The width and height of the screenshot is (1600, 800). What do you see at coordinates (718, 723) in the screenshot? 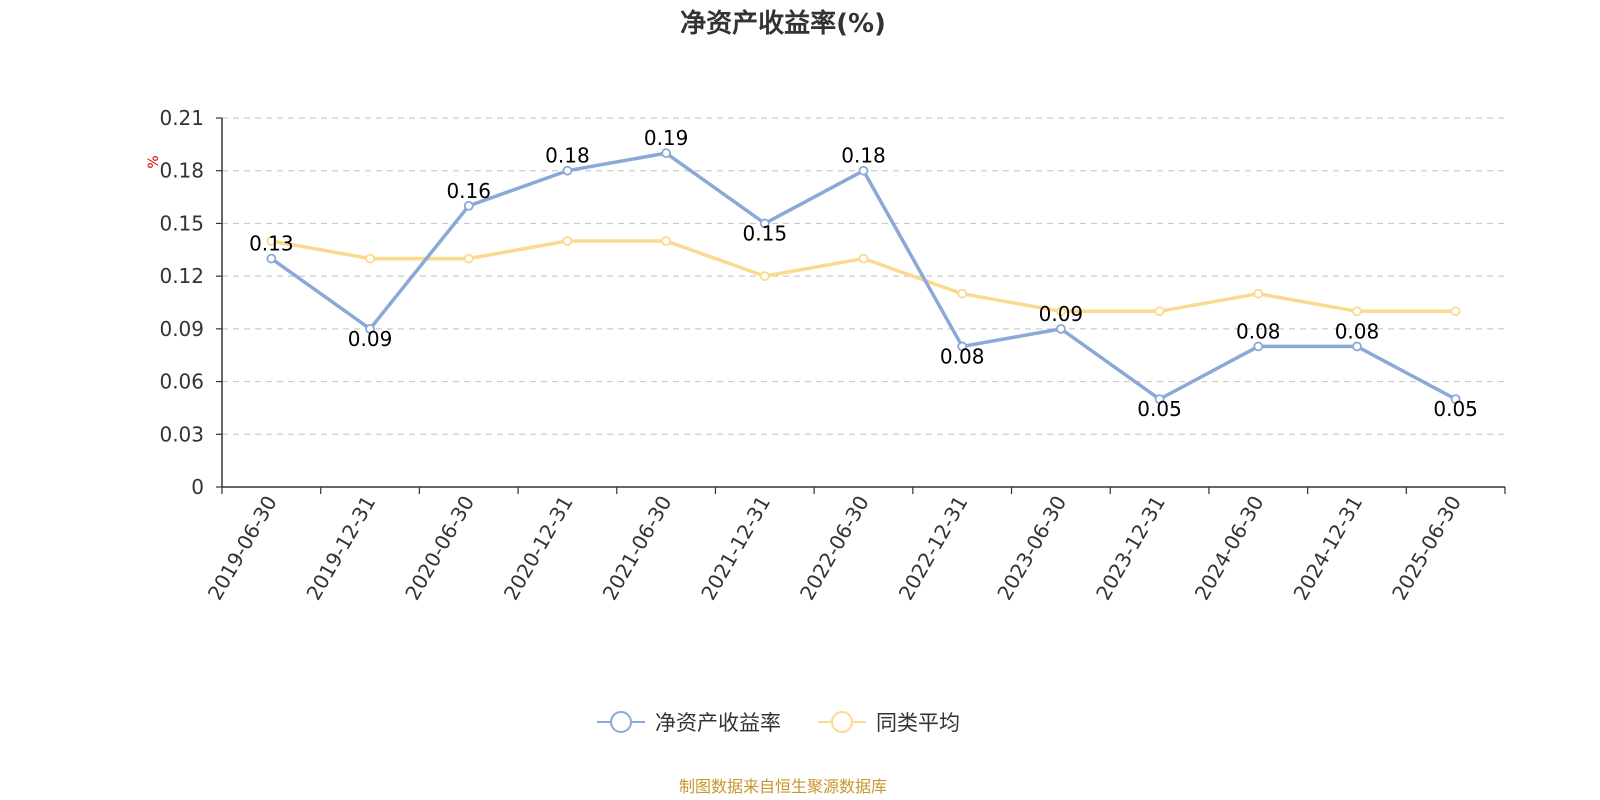
I see `legend-label: 净资产收益率` at bounding box center [718, 723].